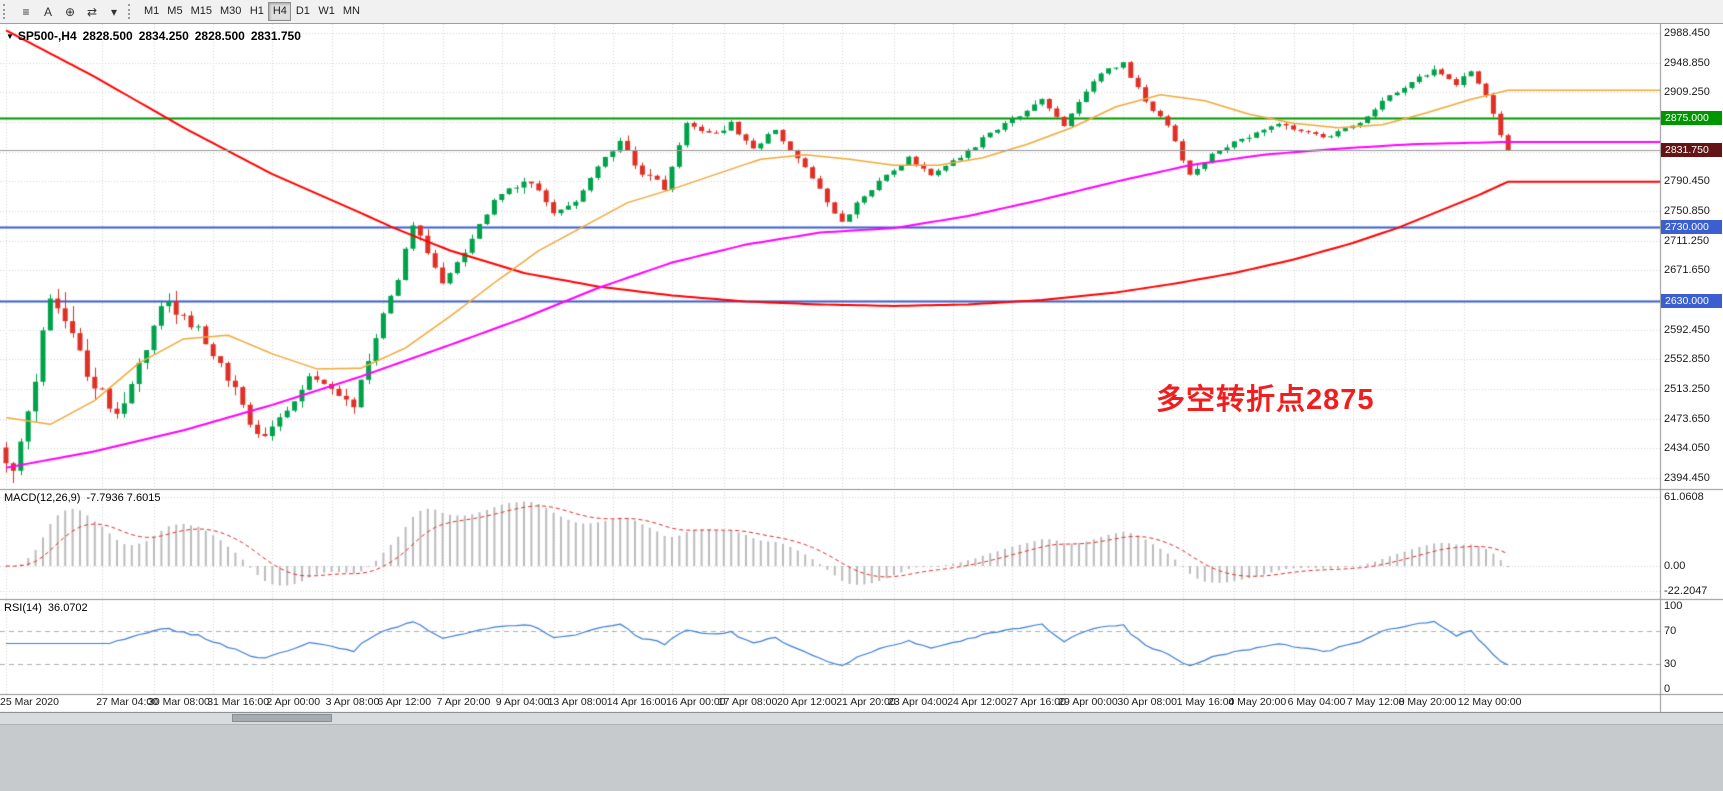 Image resolution: width=1723 pixels, height=791 pixels. What do you see at coordinates (522, 702) in the screenshot?
I see `time-axis-label: 9 Apr 04:00` at bounding box center [522, 702].